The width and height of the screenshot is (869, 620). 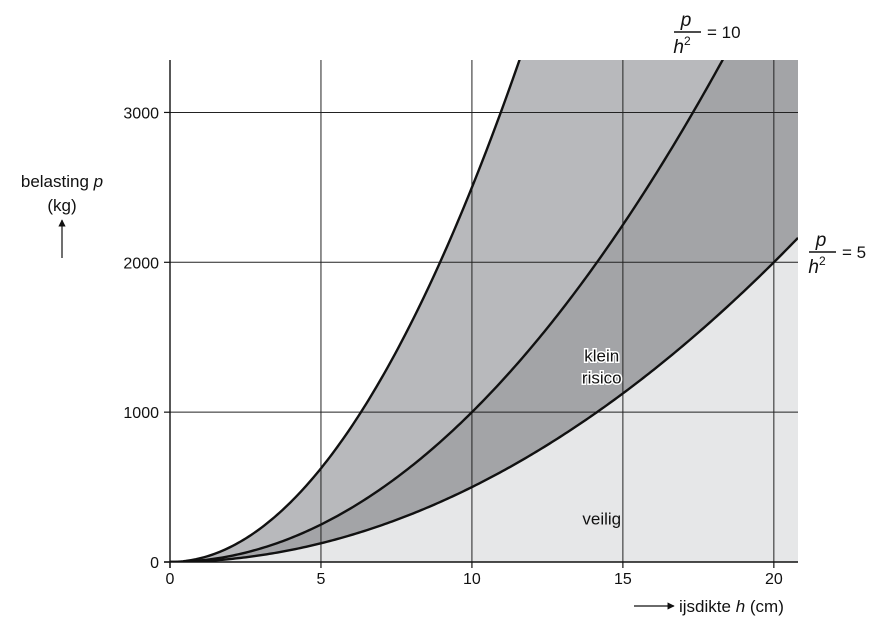 I want to click on curve-label-k5: p h2 = 5, so click(x=837, y=254).